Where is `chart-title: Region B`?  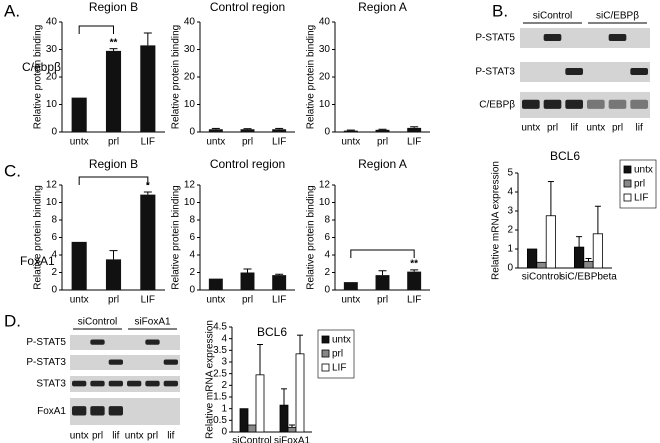
chart-title: Region B is located at coordinates (113, 164).